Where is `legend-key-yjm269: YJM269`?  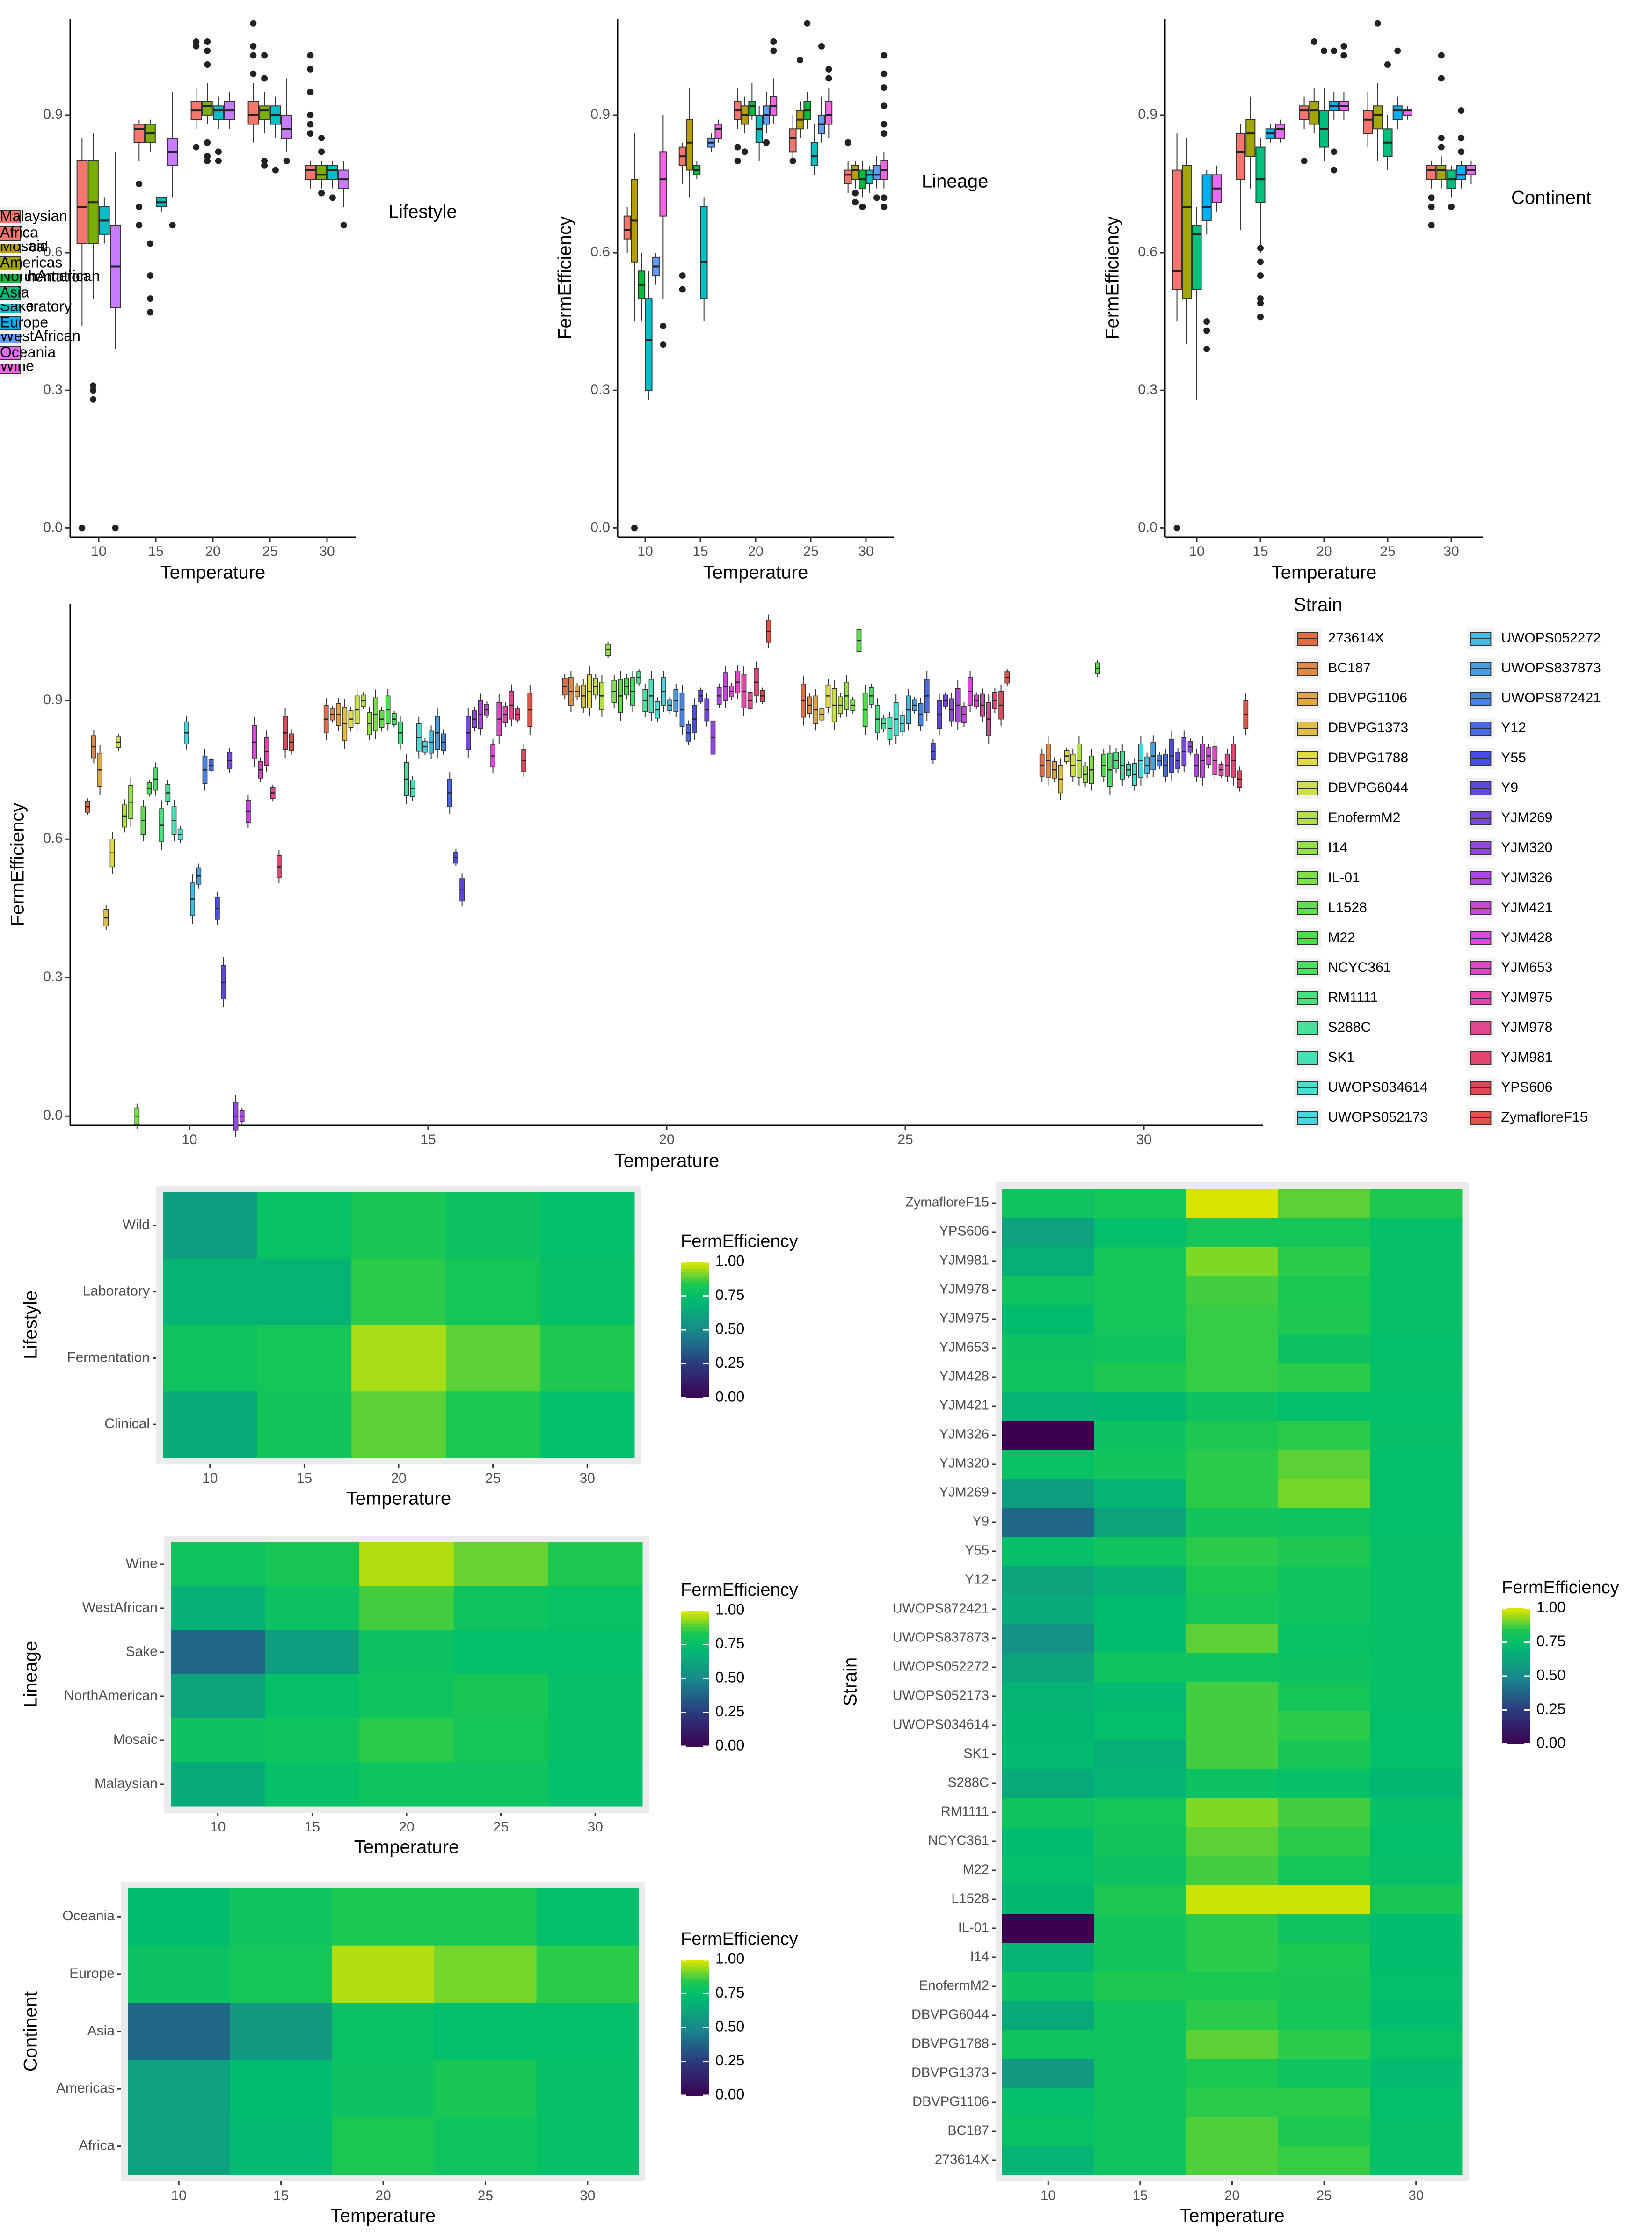 legend-key-yjm269: YJM269 is located at coordinates (1510, 819).